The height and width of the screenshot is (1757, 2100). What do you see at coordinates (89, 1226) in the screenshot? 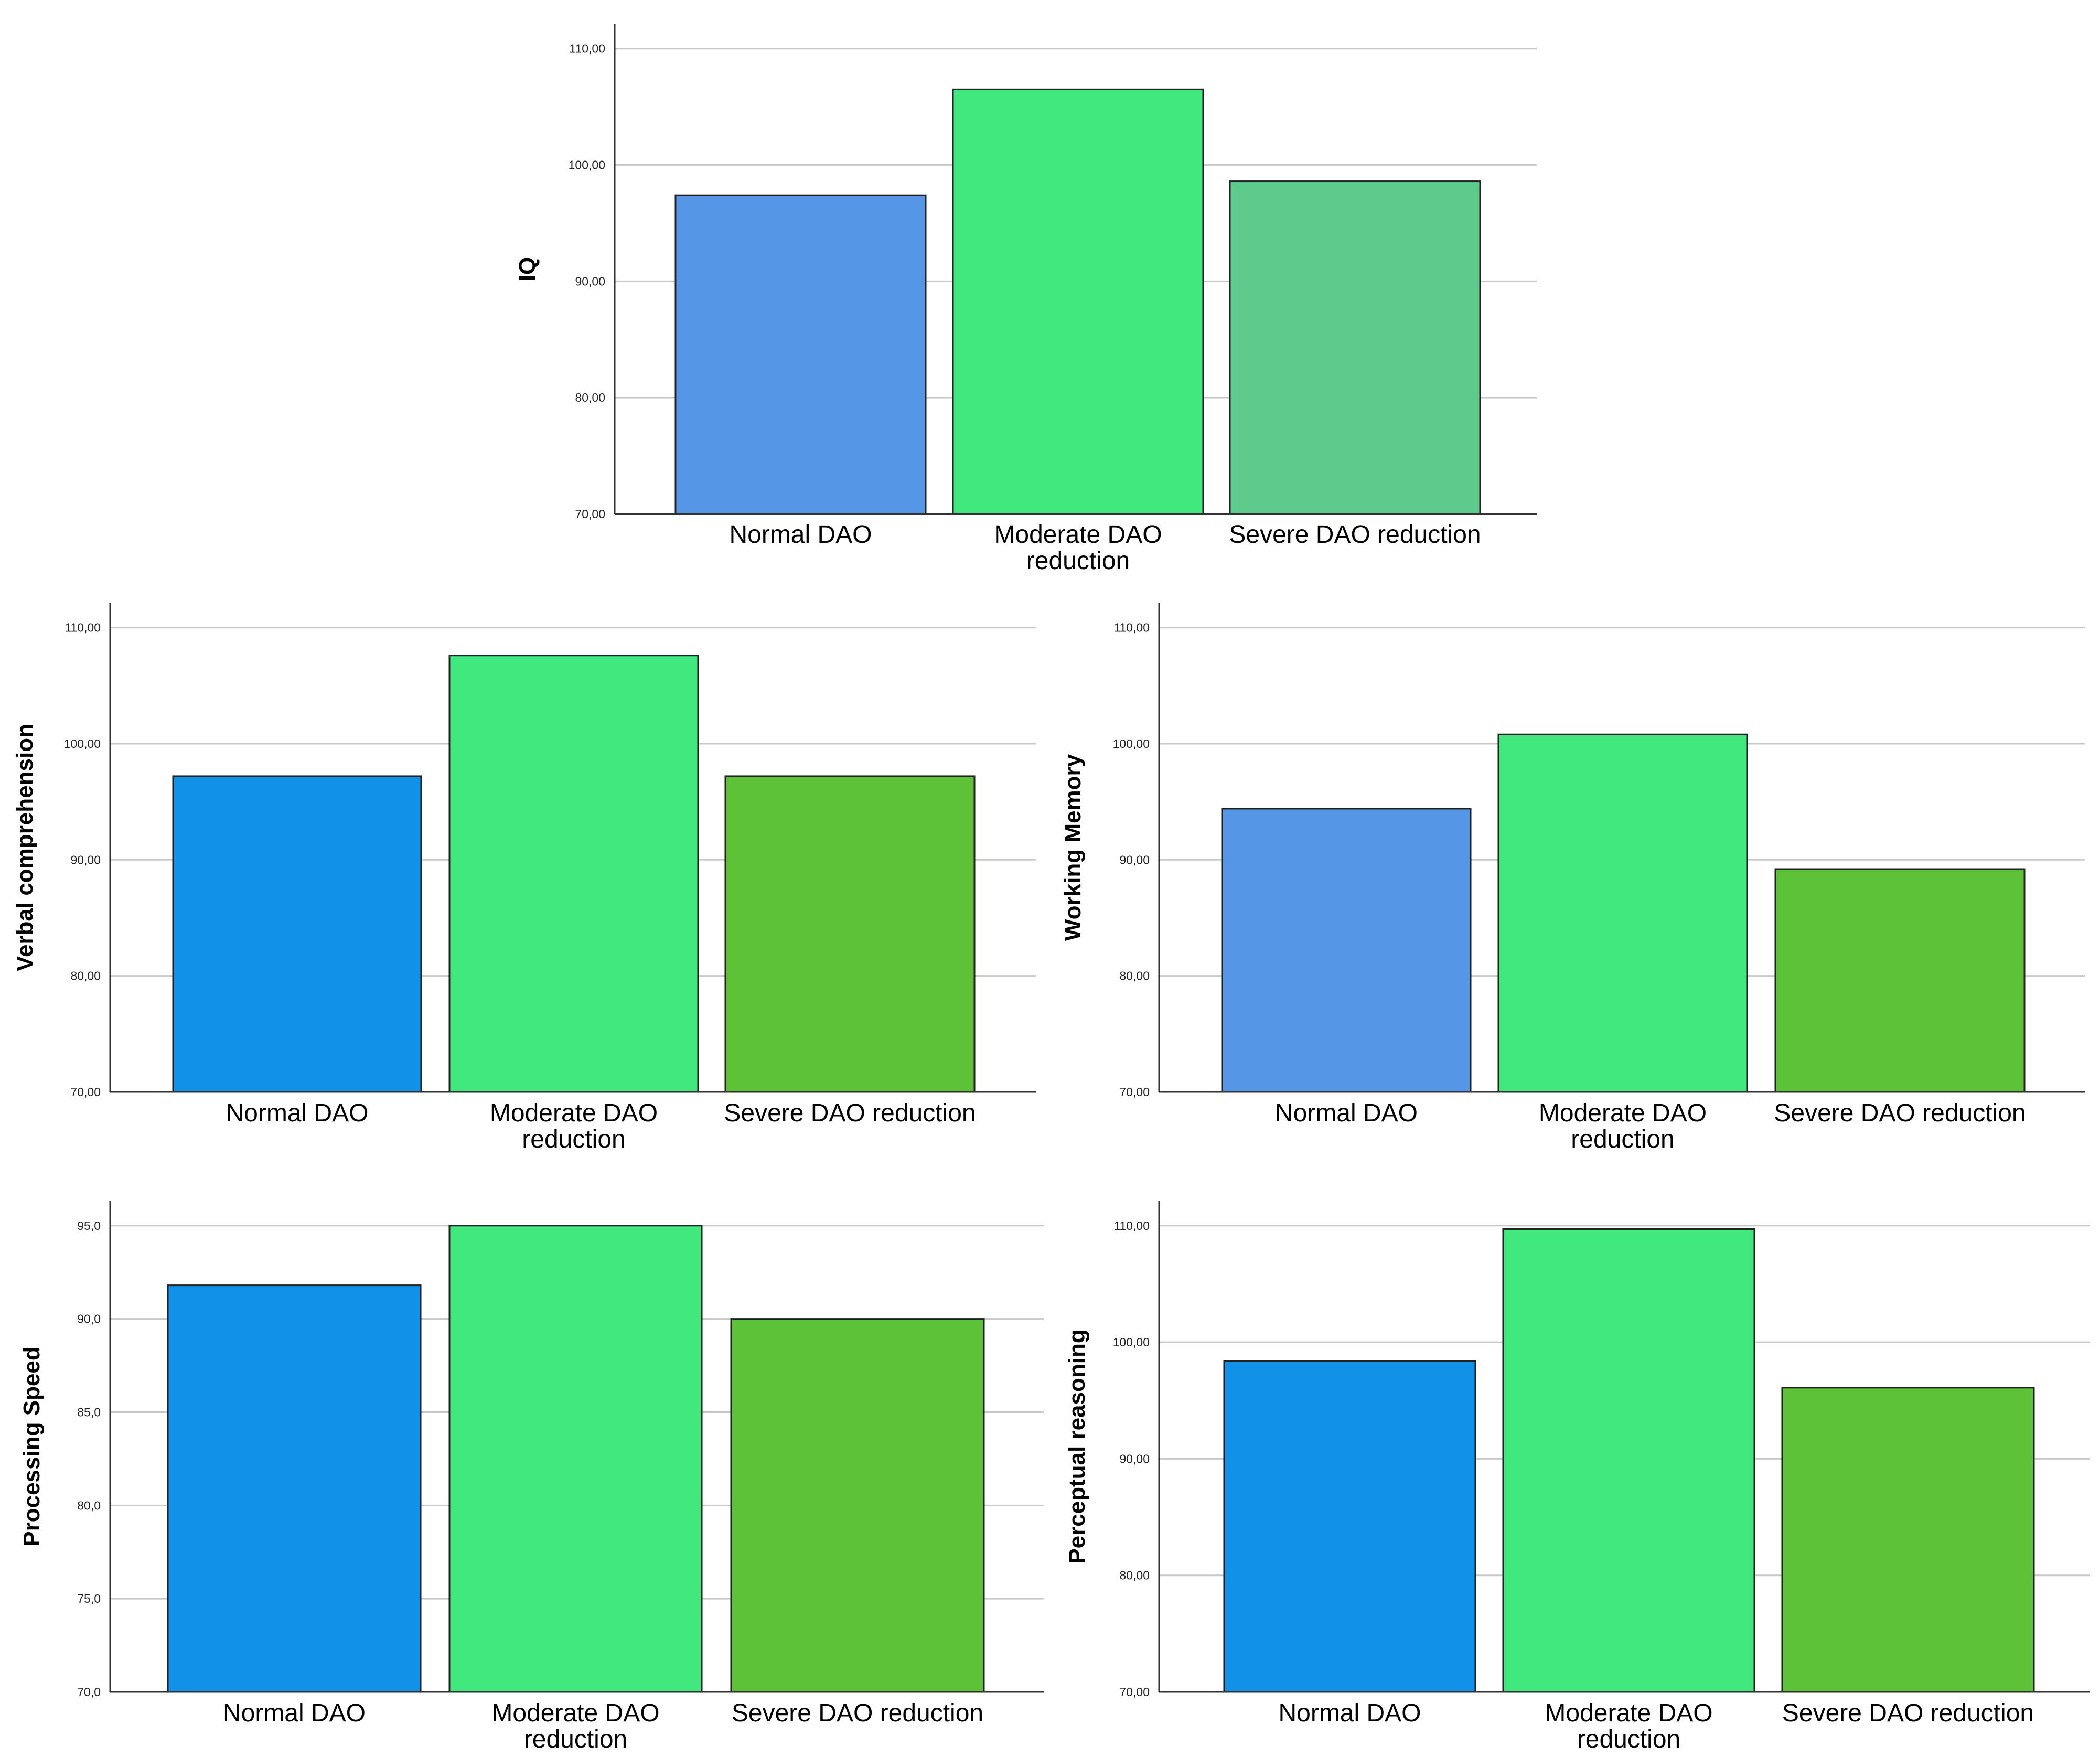
I see `y-tick-label: 95,0` at bounding box center [89, 1226].